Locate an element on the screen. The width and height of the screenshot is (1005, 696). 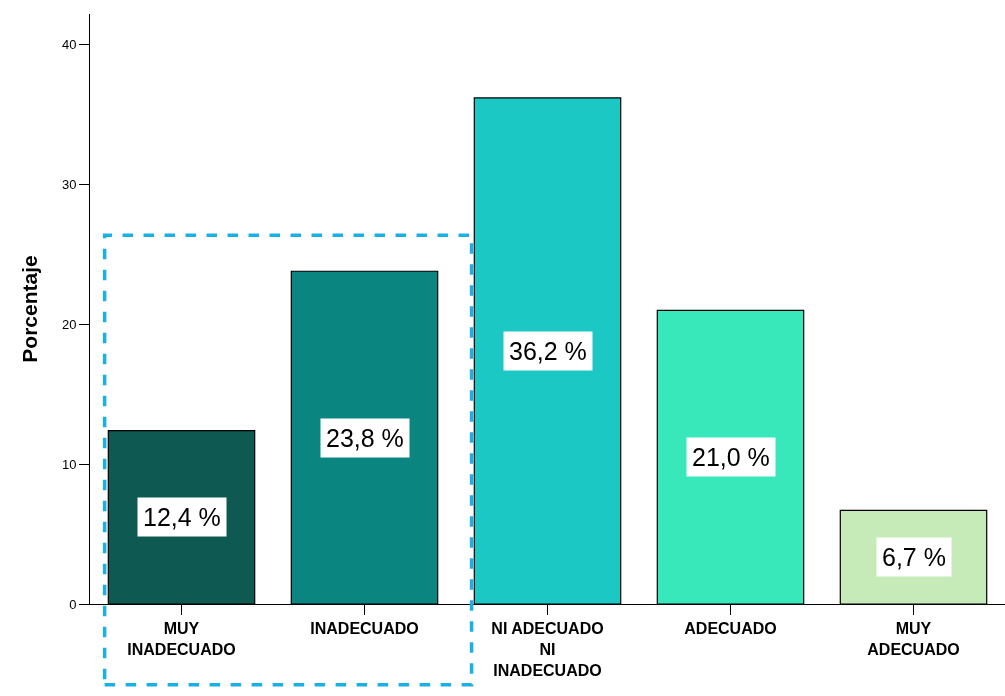
x-tick-label: NI ADECUADO NI INADECUADO is located at coordinates (547, 649).